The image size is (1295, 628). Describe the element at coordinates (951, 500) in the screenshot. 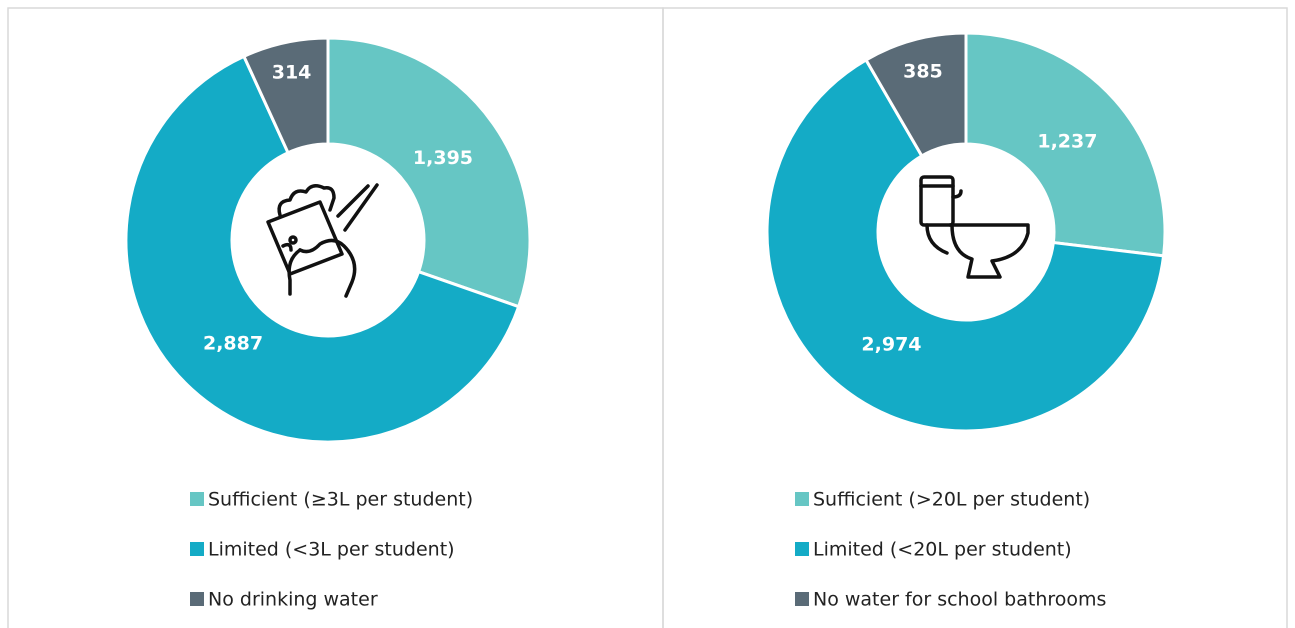

I see `legend-label: Sufficient (>20L per student)` at that location.